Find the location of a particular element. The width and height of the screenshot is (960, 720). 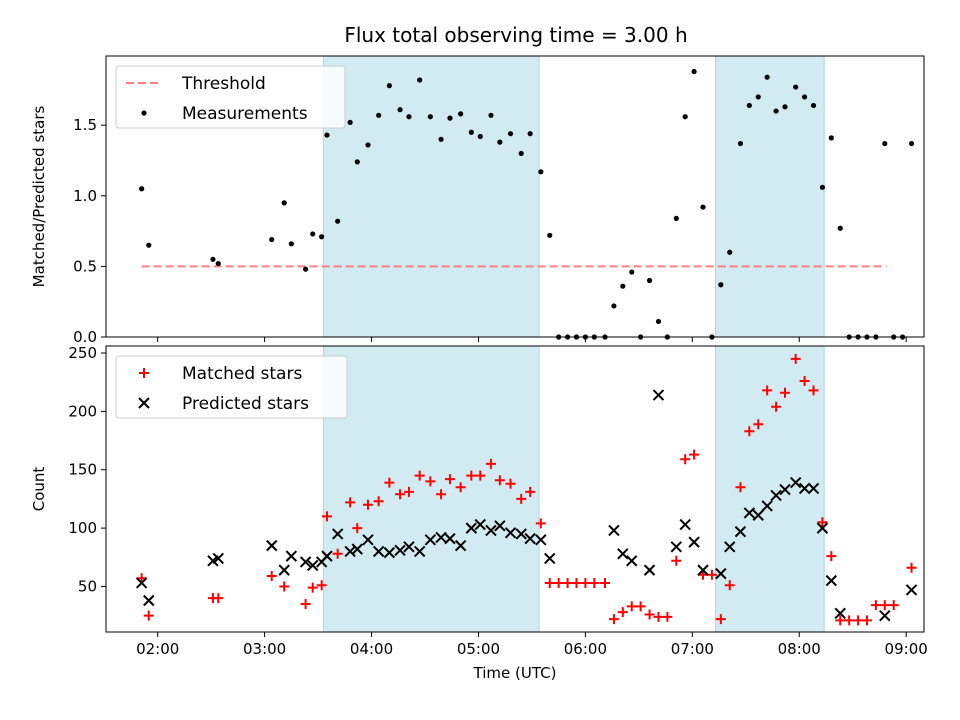

x-tick-label: 09:00 is located at coordinates (906, 649).